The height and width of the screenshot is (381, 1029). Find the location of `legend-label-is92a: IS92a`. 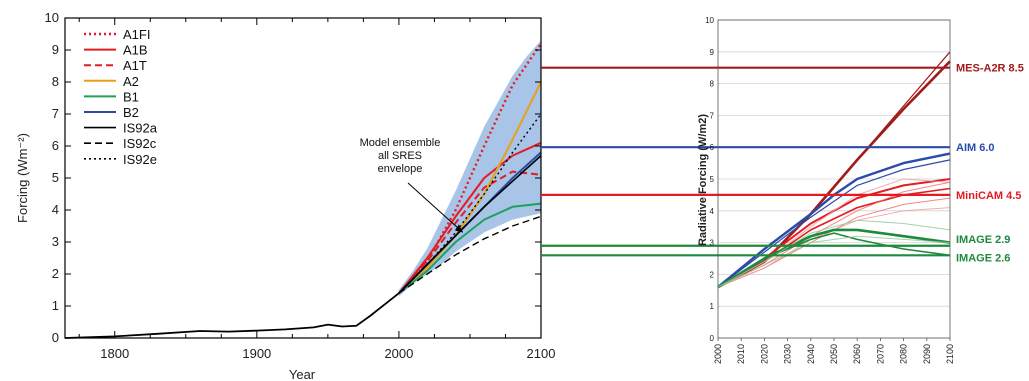

legend-label-is92a: IS92a is located at coordinates (140, 128).